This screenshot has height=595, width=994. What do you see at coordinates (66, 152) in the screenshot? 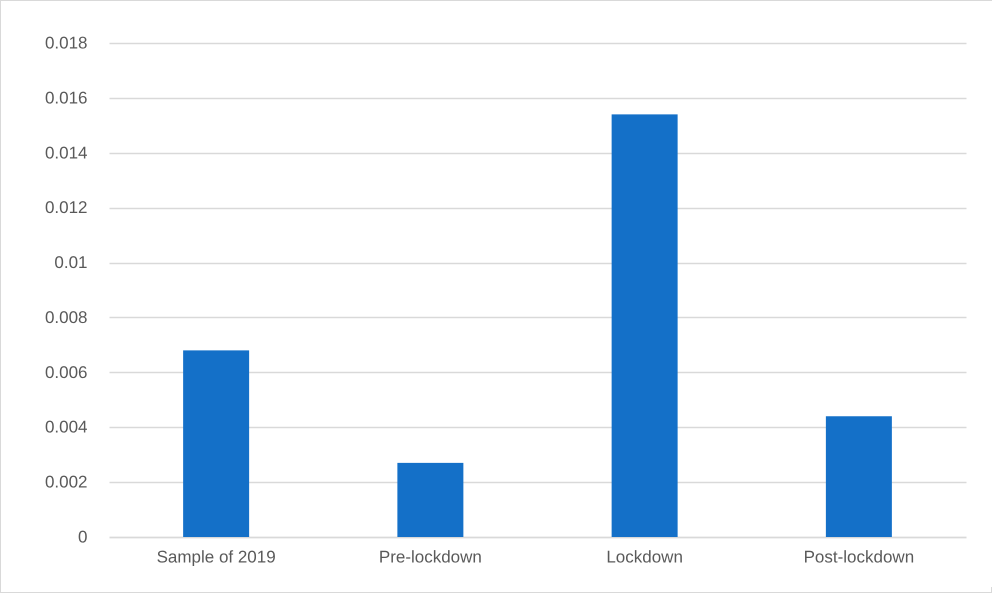
I see `y-tick-label: 0.014` at bounding box center [66, 152].